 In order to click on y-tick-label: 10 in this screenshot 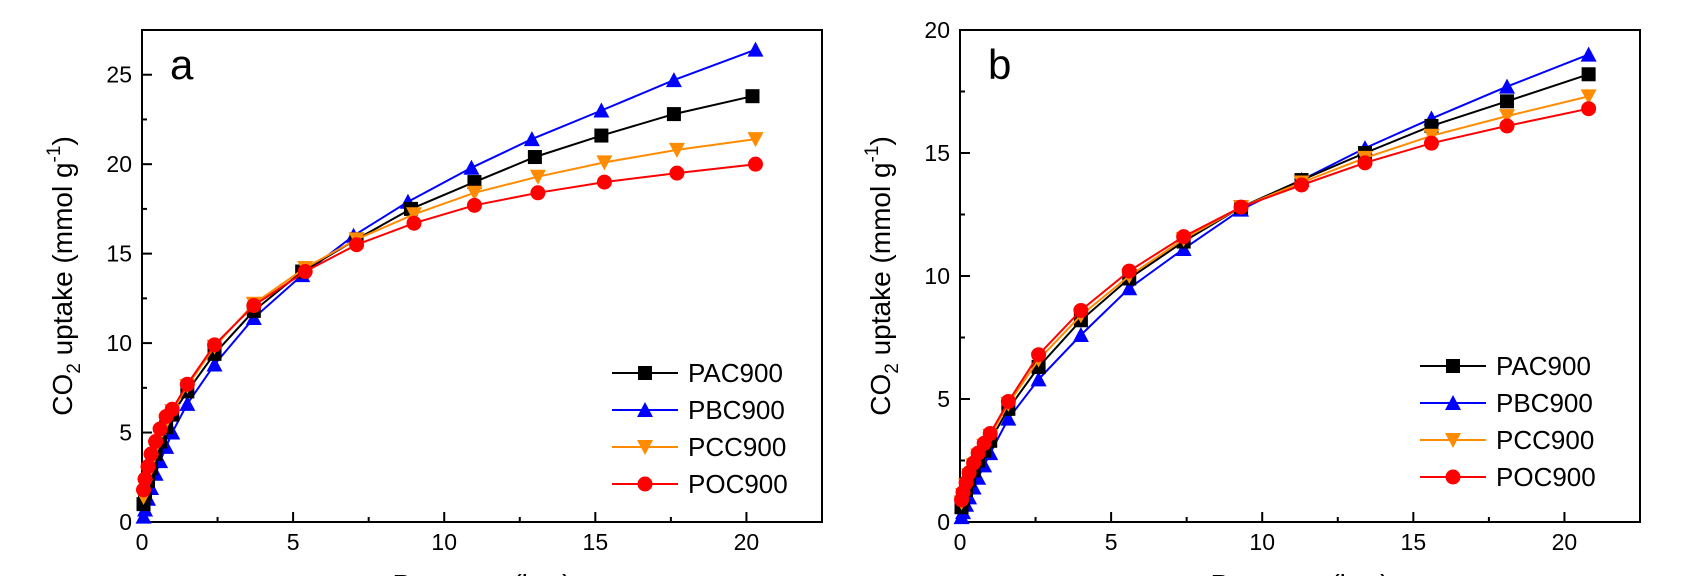, I will do `click(937, 276)`.